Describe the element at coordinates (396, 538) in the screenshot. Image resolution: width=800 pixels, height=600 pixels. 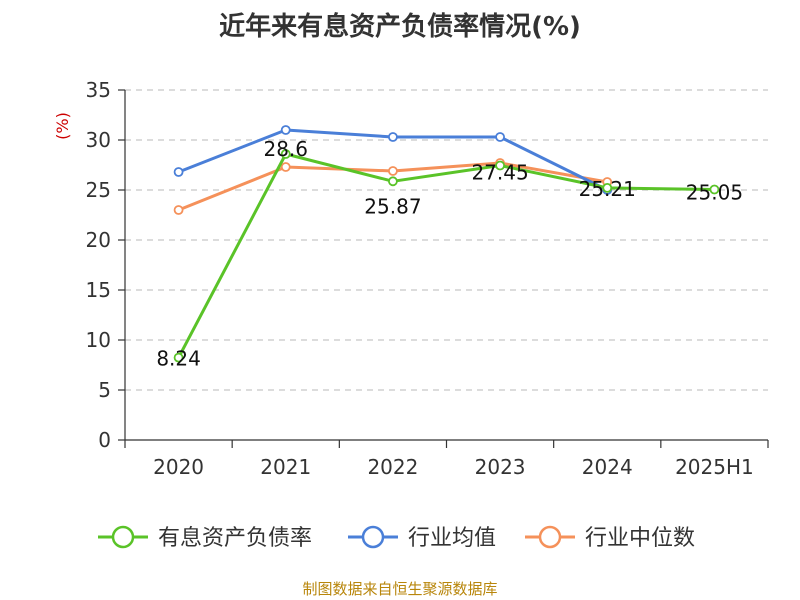
I see `legend: 有息资产负债率 行业均值 行业中位数` at that location.